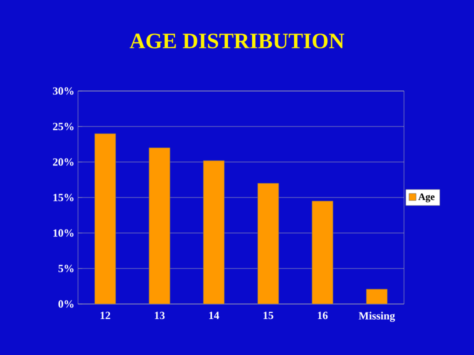 Image resolution: width=474 pixels, height=355 pixels. I want to click on x-tick-label: 14, so click(214, 316).